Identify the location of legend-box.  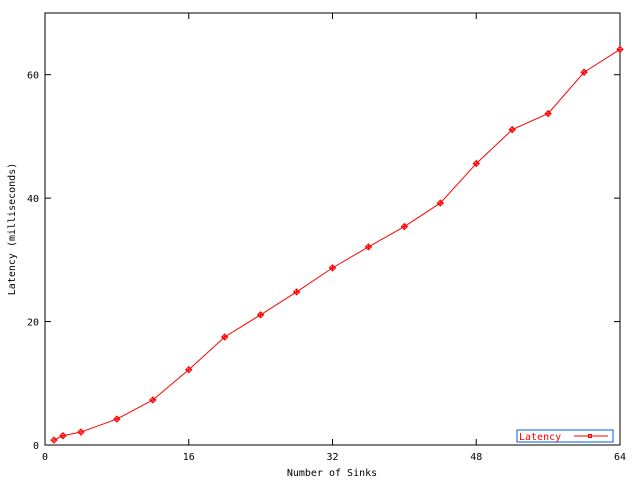
(565, 436).